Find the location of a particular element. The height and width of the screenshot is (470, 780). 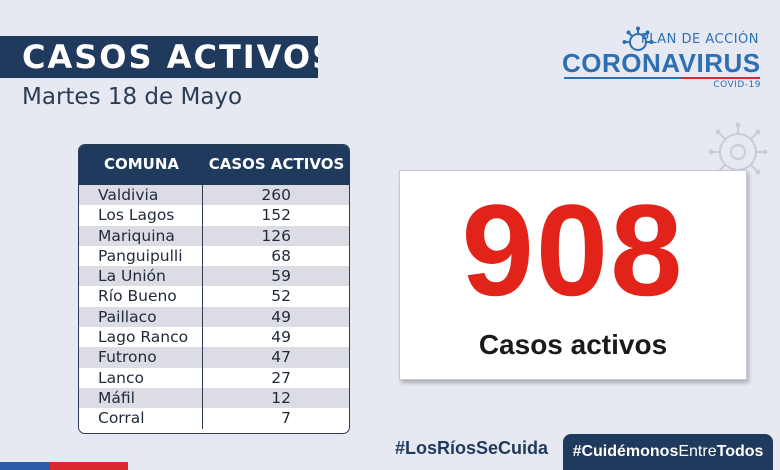

comuna-cell: Los Lagos is located at coordinates (141, 215).